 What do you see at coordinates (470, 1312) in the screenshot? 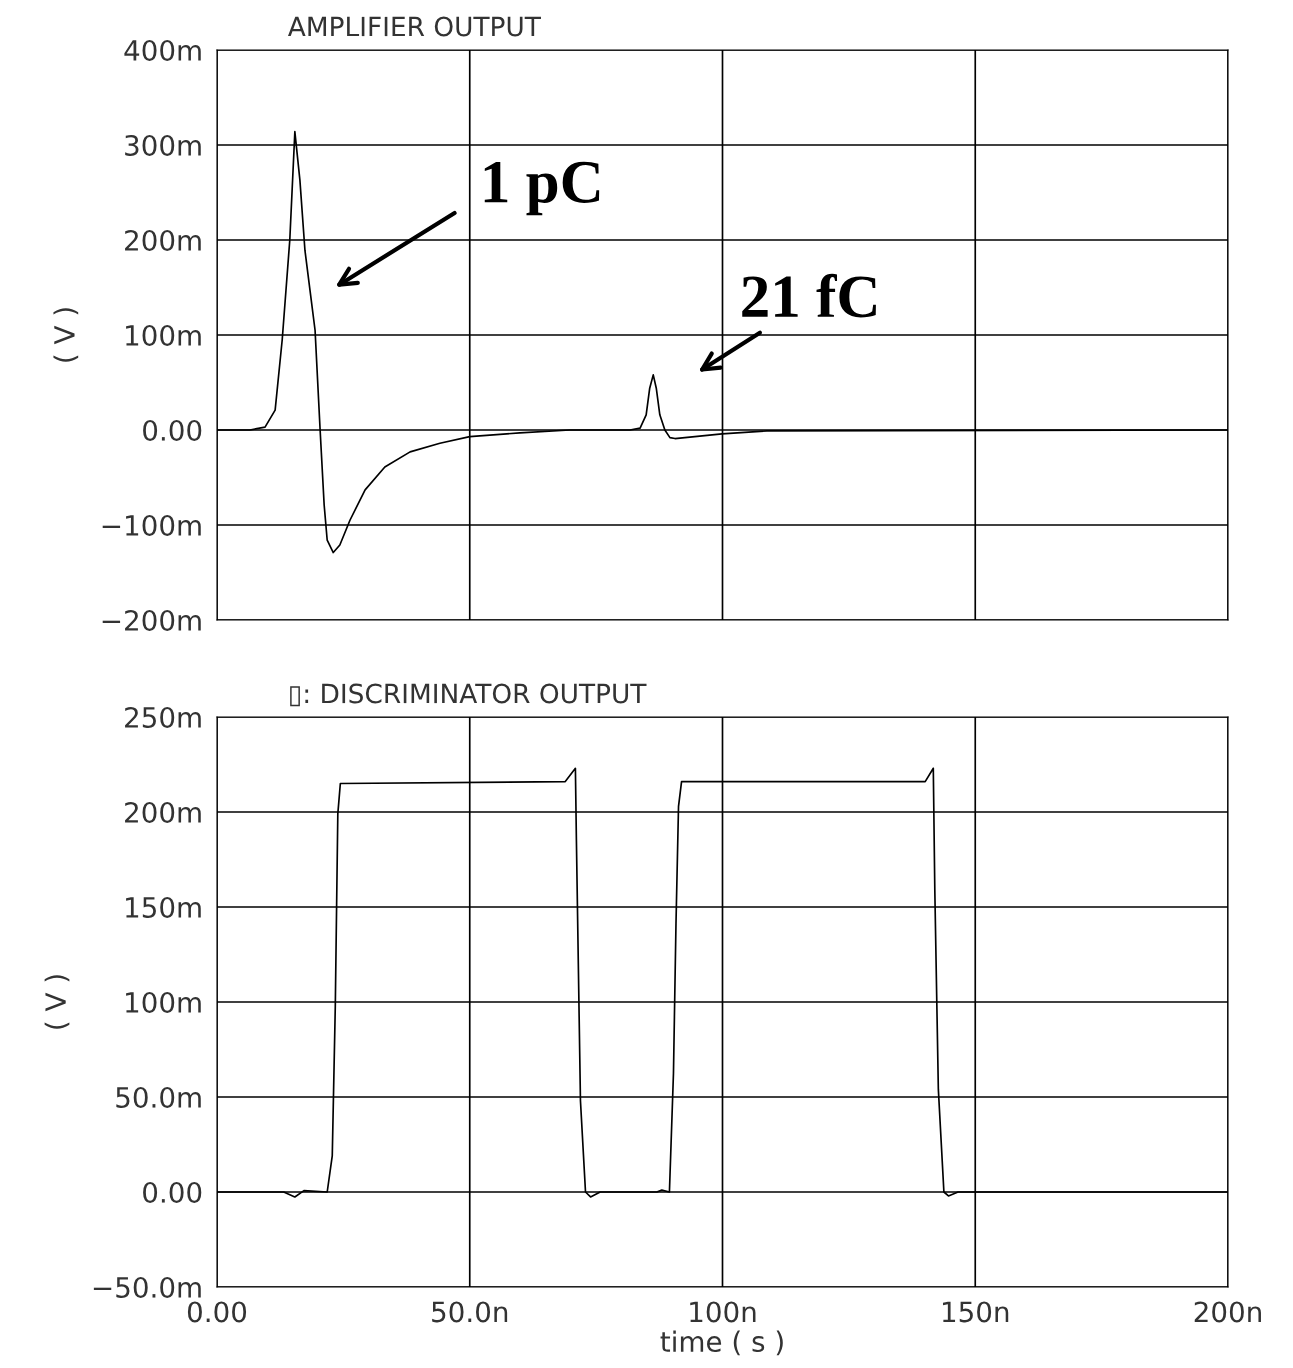
I see `x-tick-label: 50.0n` at bounding box center [470, 1312].